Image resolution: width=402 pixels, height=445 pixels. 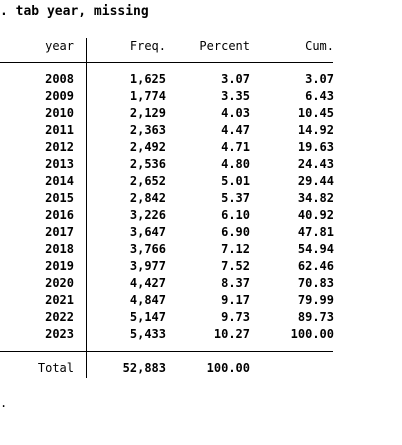 What do you see at coordinates (59, 46) in the screenshot?
I see `header-year: year` at bounding box center [59, 46].